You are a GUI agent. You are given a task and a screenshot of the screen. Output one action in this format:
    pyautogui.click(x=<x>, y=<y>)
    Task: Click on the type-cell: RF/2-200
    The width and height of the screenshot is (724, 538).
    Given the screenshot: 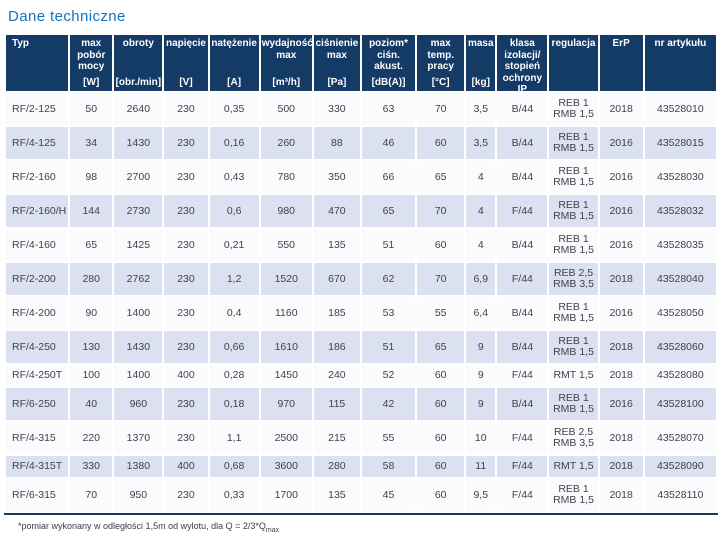 What is the action you would take?
    pyautogui.click(x=37, y=279)
    